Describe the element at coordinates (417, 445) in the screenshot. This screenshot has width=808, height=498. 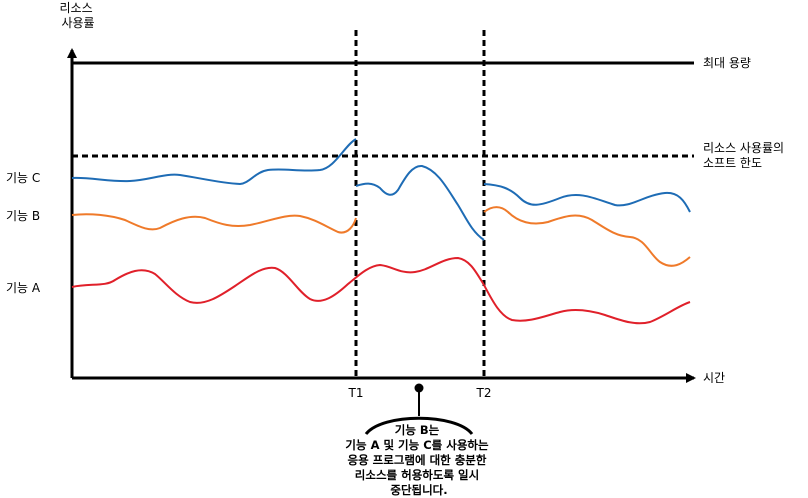
I see `callout-line-2: 기능 A 및 기능 C를 사용하는` at that location.